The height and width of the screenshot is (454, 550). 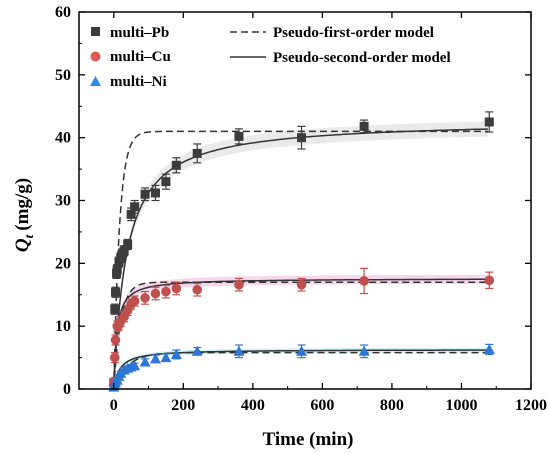 What do you see at coordinates (22, 245) in the screenshot?
I see `y-axis-label-main: Q` at bounding box center [22, 245].